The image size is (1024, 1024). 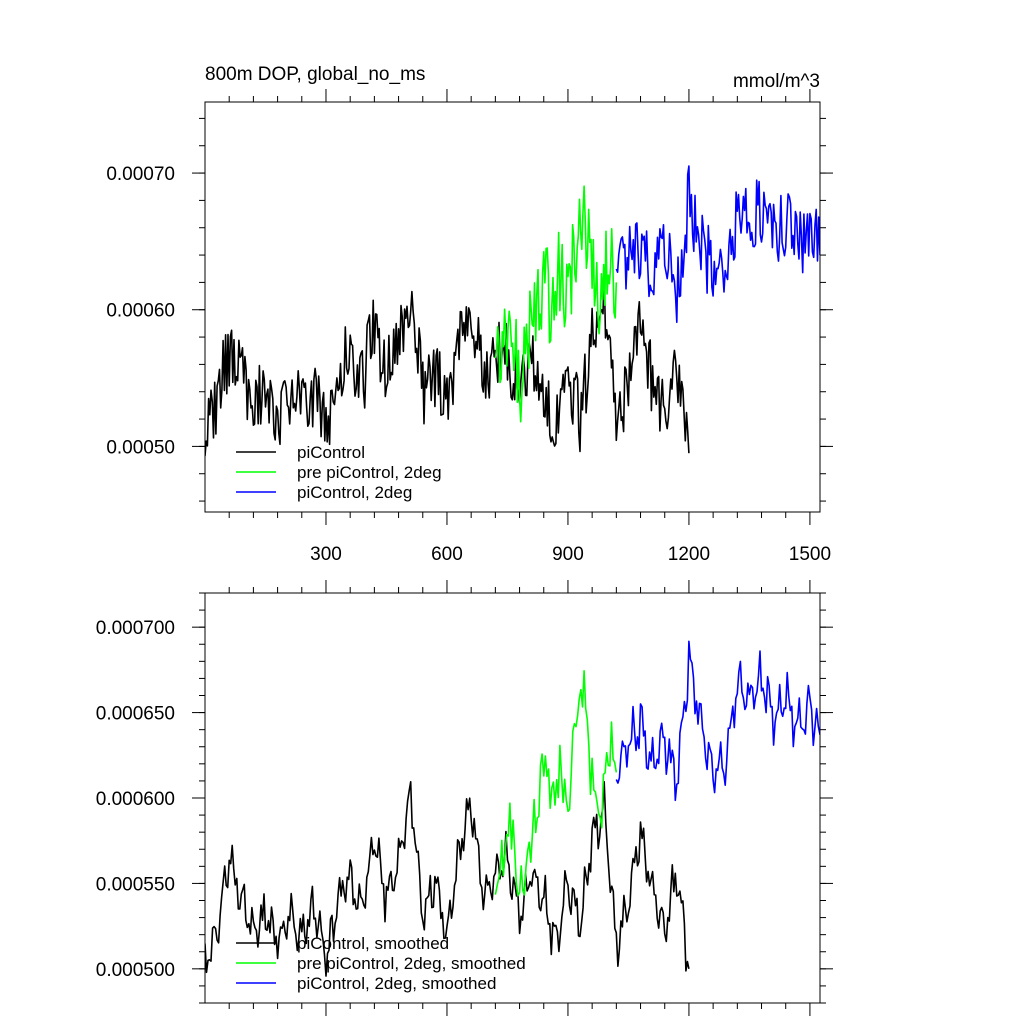 What do you see at coordinates (810, 554) in the screenshot?
I see `x-tick-label: 1500` at bounding box center [810, 554].